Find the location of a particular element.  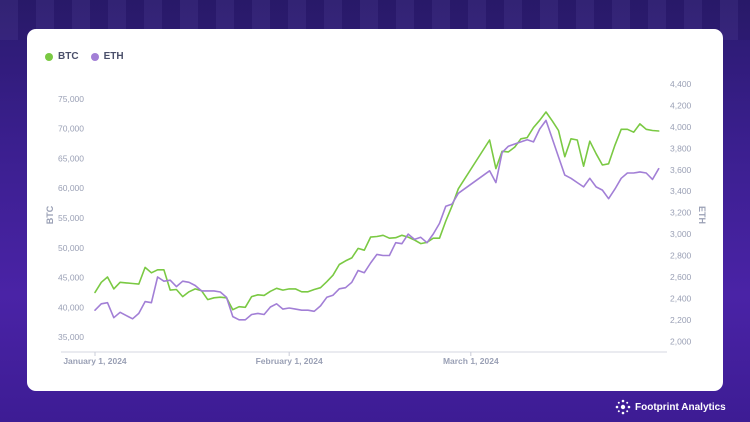

legend-dot-btc is located at coordinates (49, 56).